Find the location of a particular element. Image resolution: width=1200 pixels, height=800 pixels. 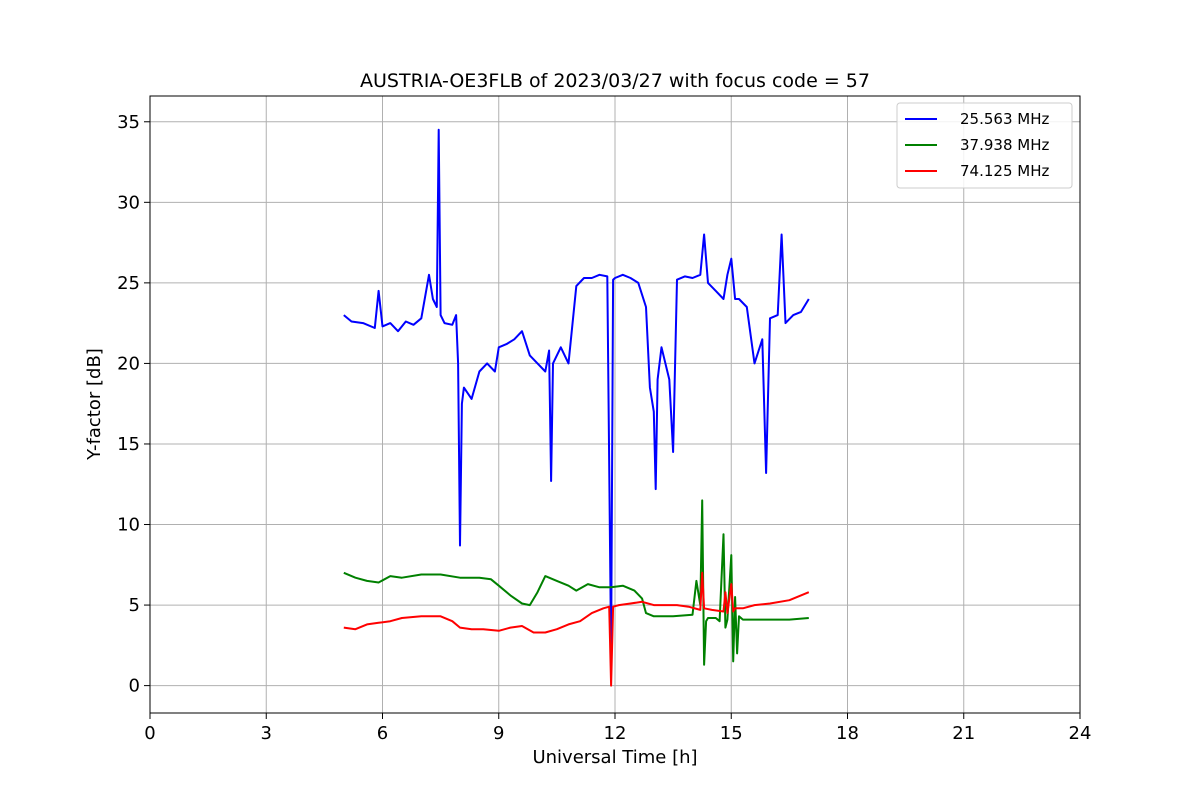

y-tick-label: 10 is located at coordinates (128, 525).